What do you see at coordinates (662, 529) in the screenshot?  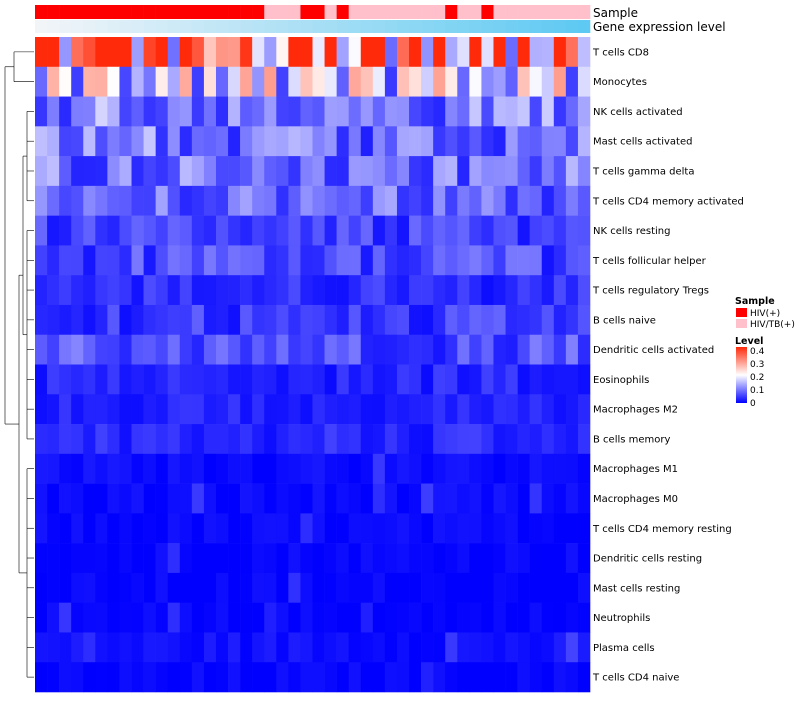 I see `row-label: T cells CD4 memory resting` at bounding box center [662, 529].